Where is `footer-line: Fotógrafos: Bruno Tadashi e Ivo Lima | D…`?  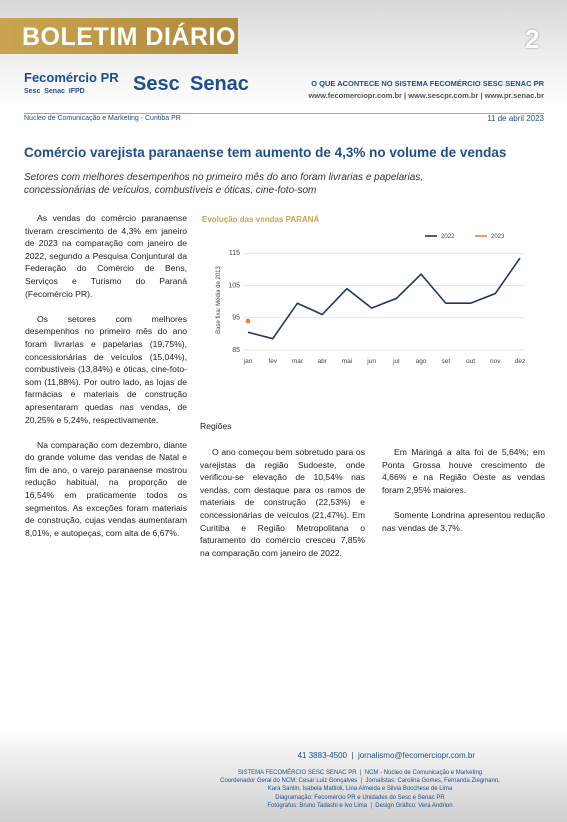
footer-line: Fotógrafos: Bruno Tadashi e Ivo Lima | D… is located at coordinates (360, 805).